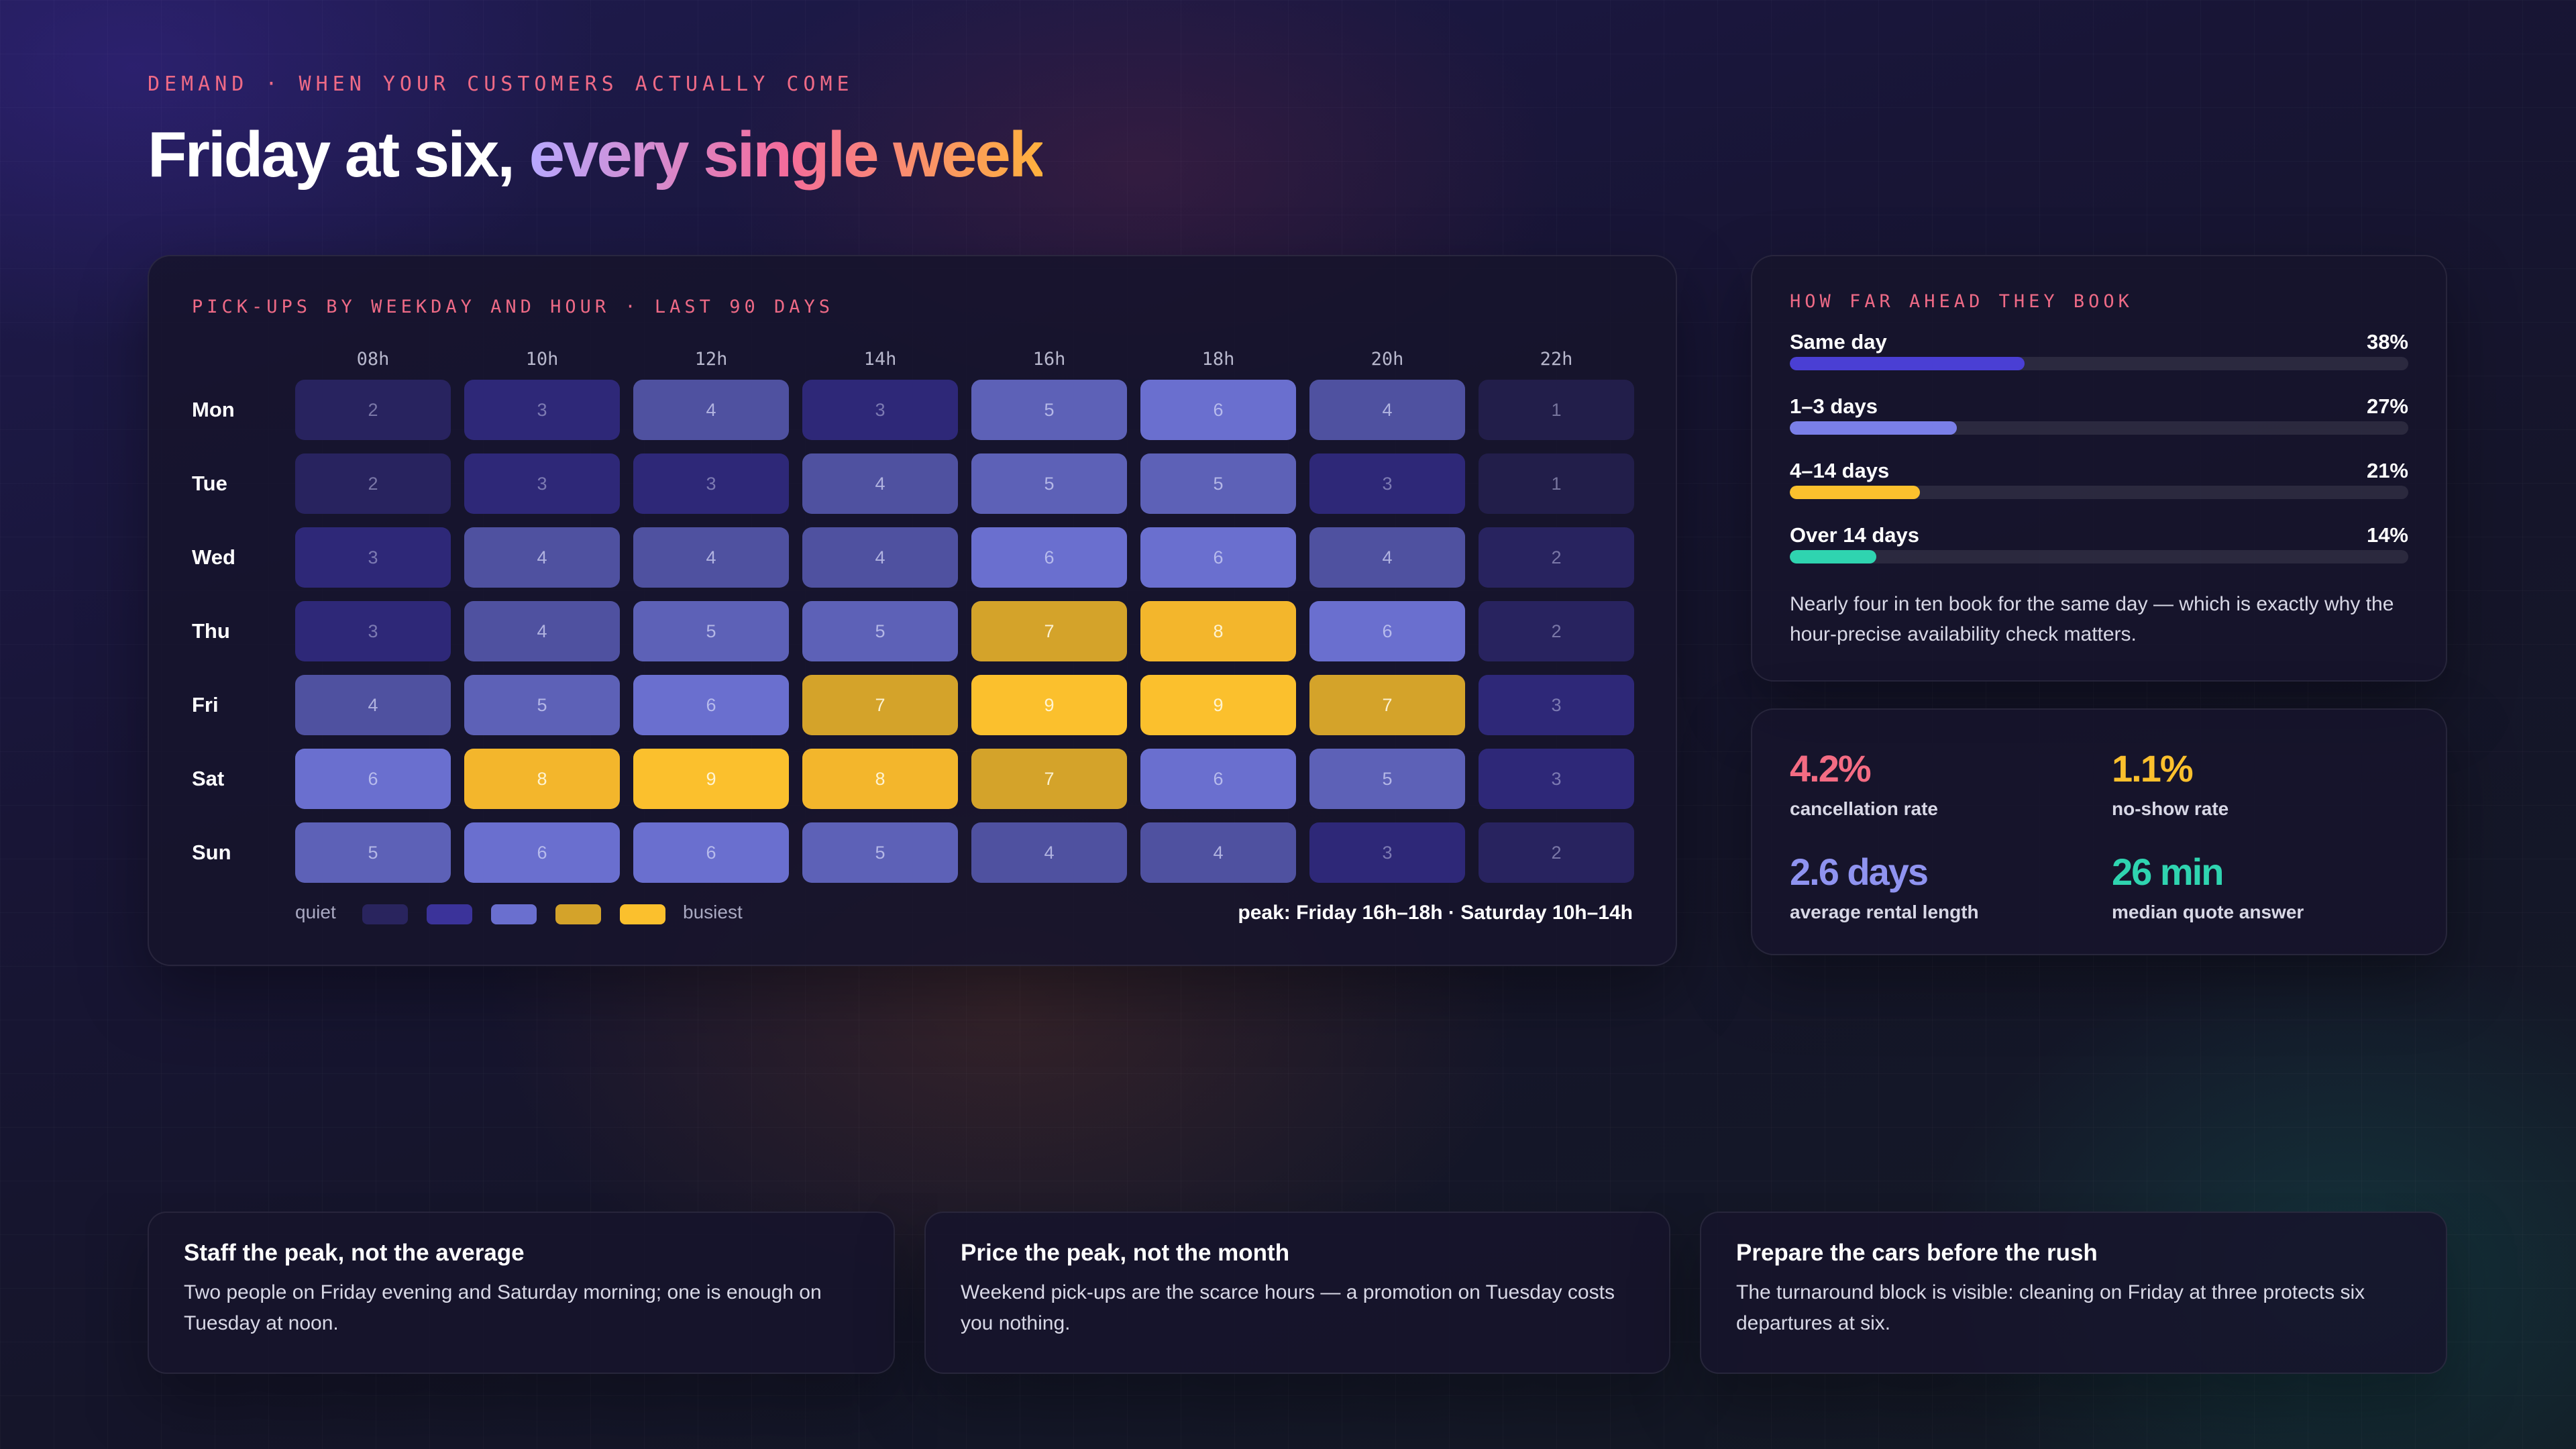  I want to click on peak-note: peak: Friday 16h–18h · Saturday 10h–14h, so click(1435, 913).